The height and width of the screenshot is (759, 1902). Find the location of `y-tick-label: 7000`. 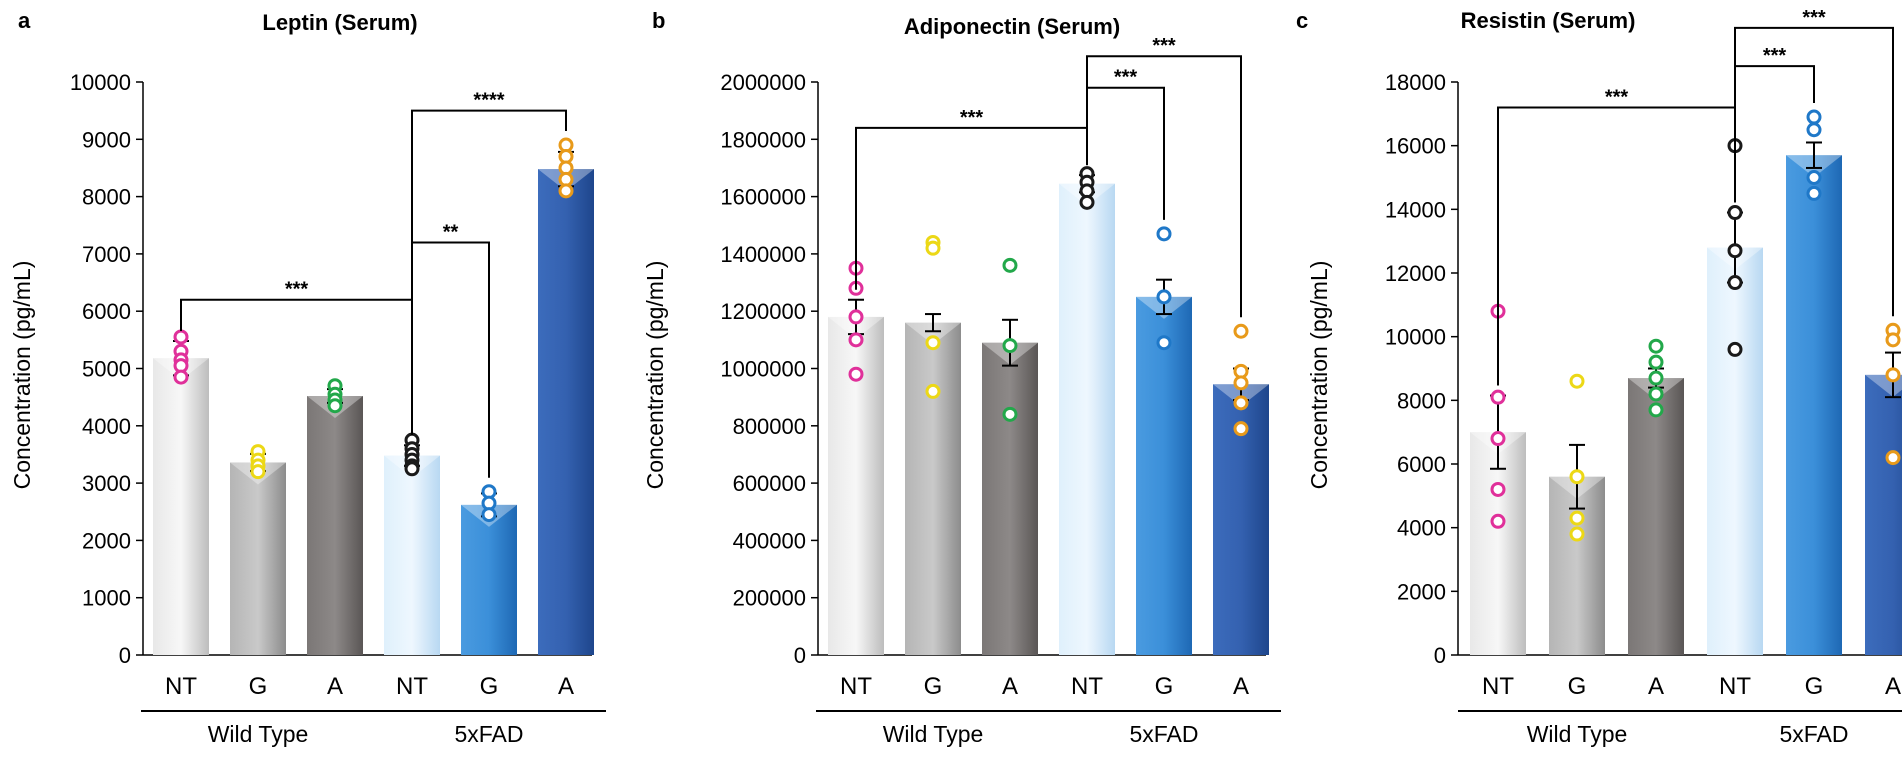

y-tick-label: 7000 is located at coordinates (106, 254).